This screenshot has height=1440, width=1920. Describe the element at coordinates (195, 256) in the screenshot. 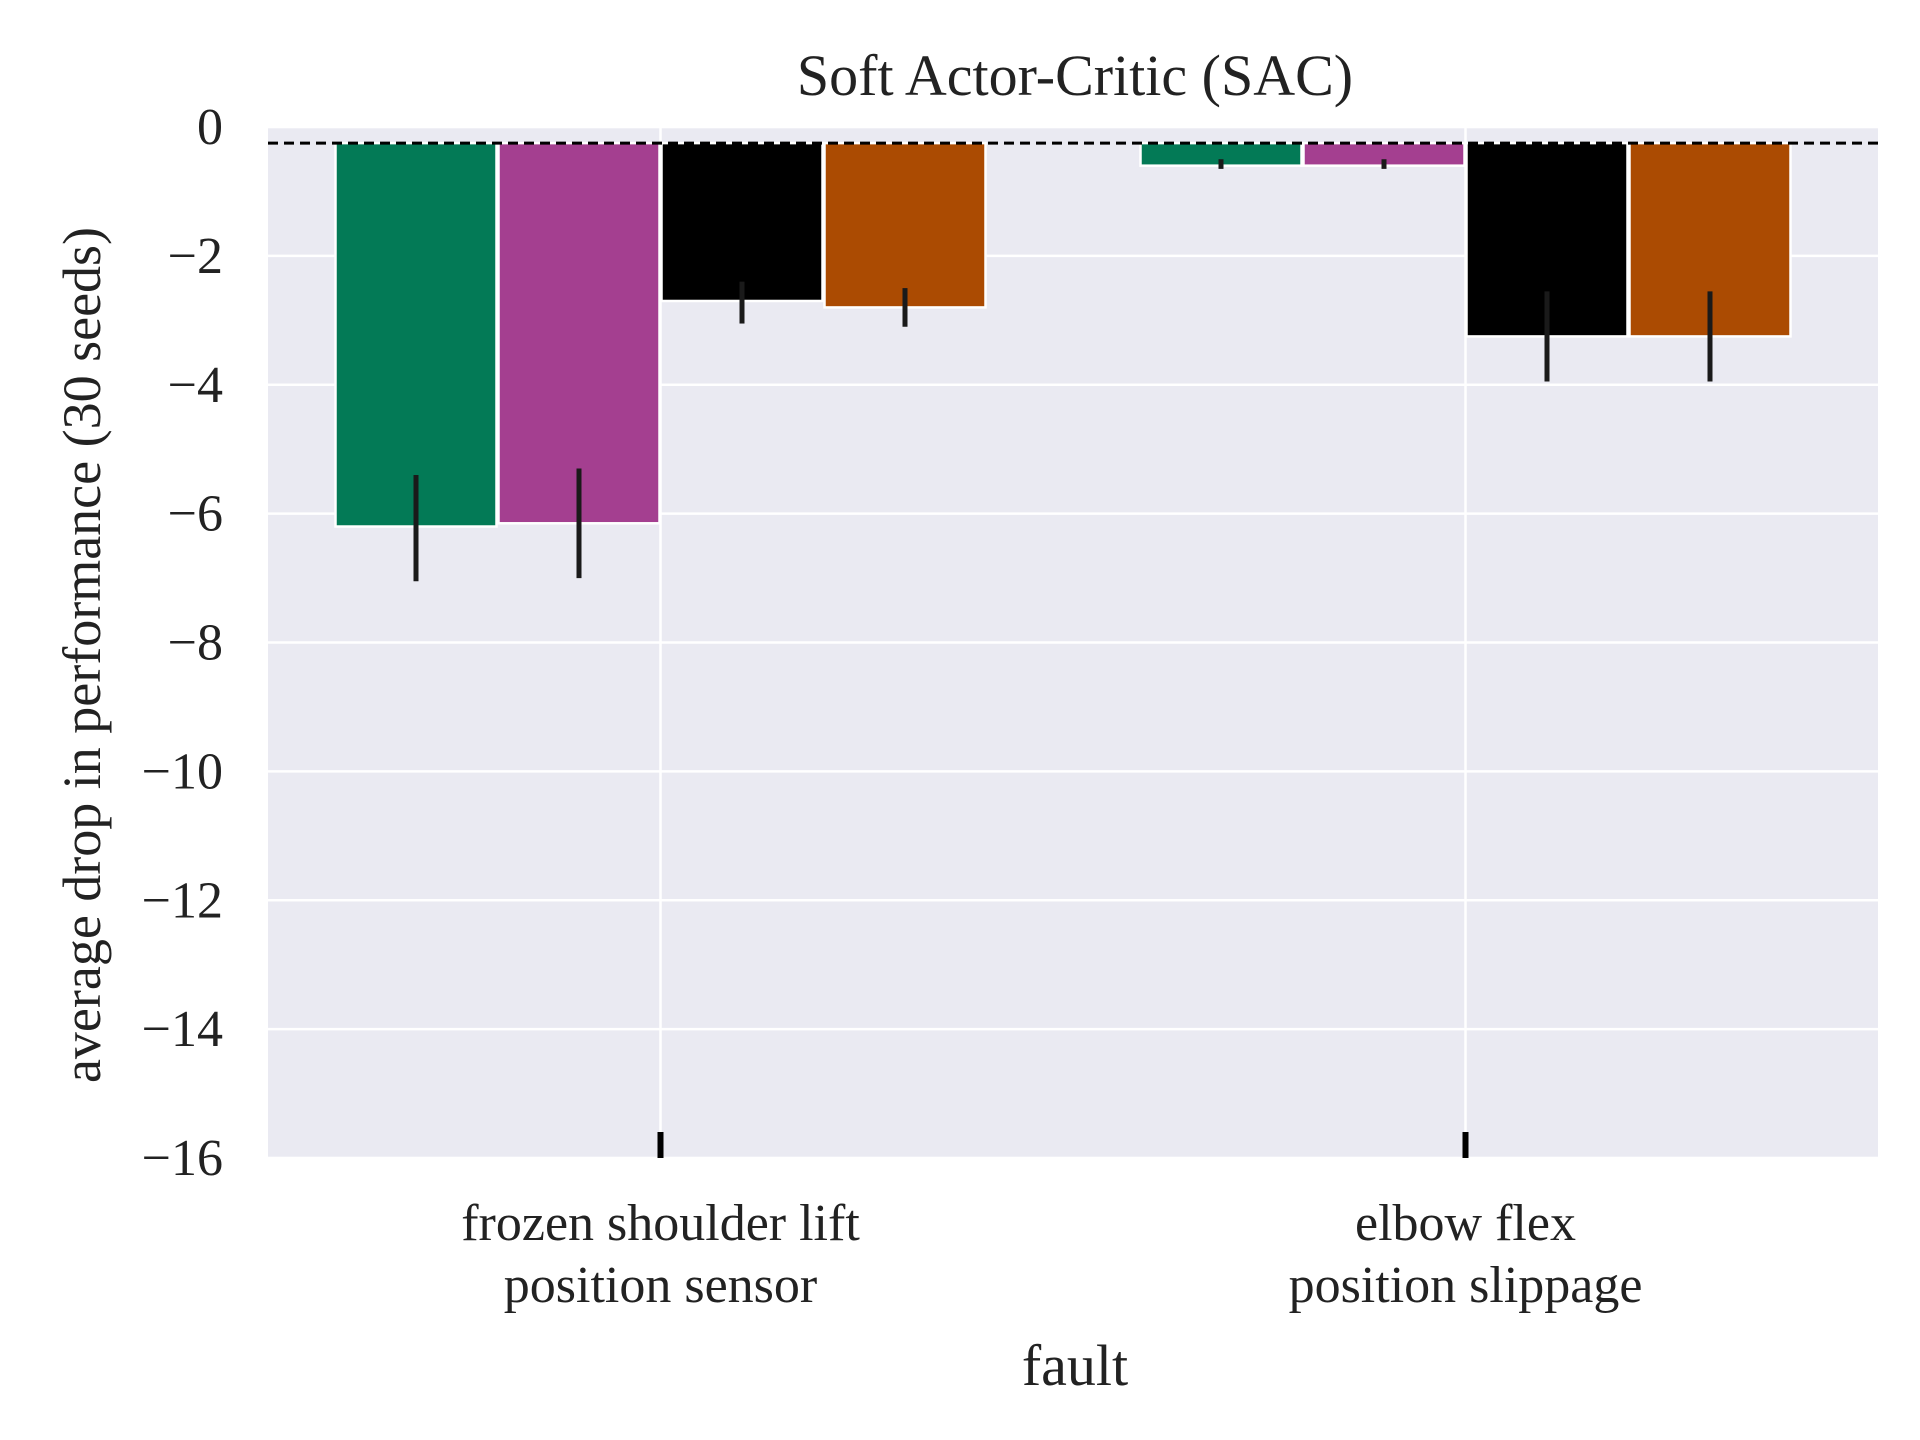

I see `y-tick-label-1: −2` at that location.